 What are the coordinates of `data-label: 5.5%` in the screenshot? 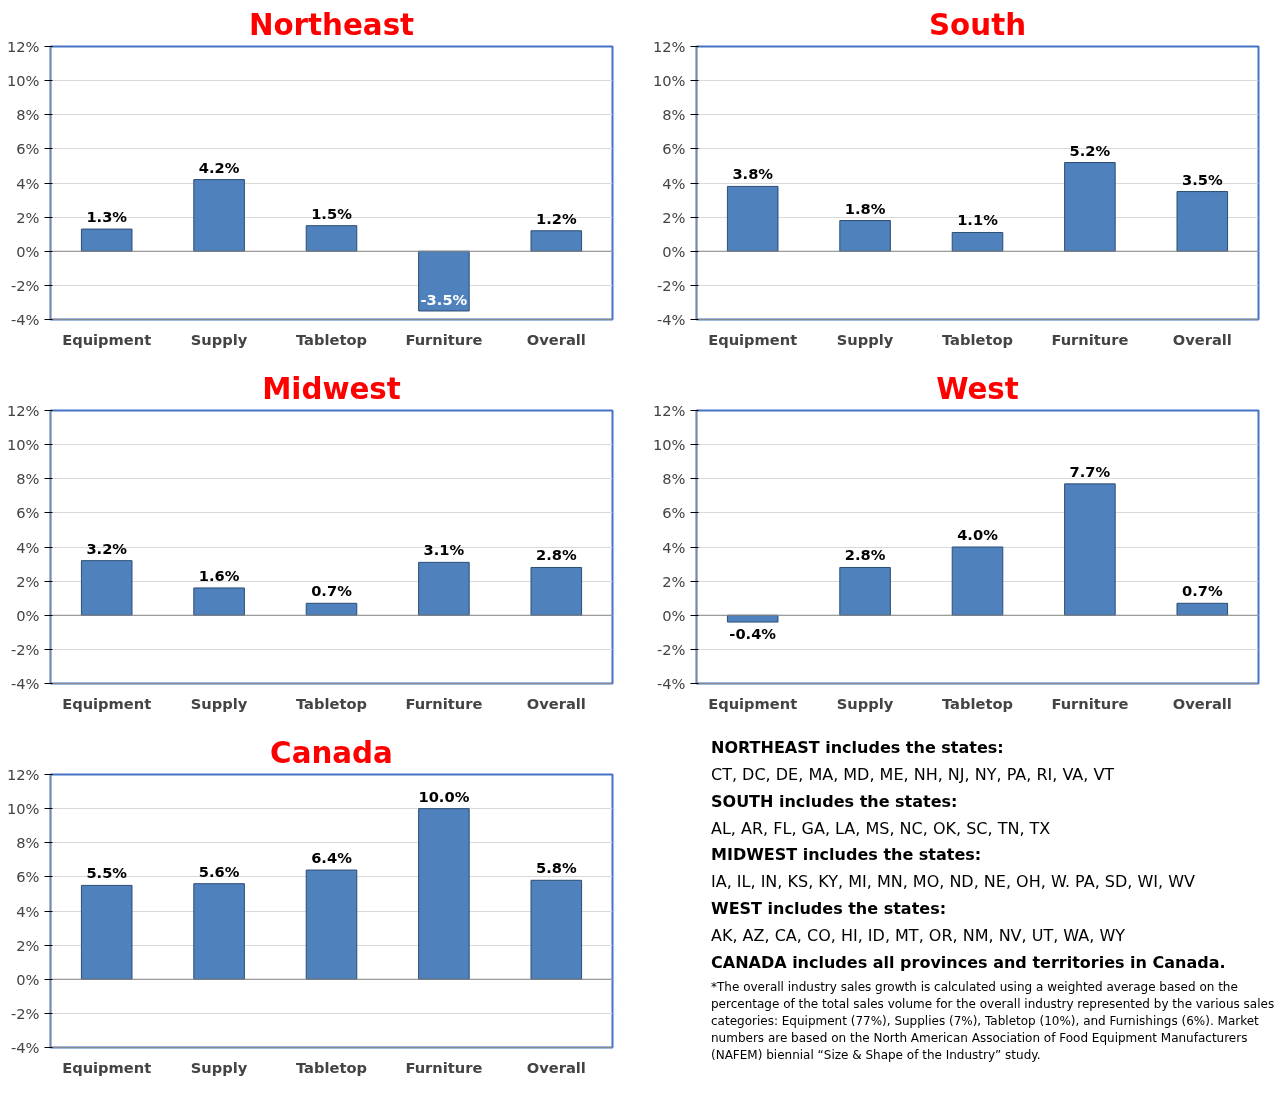 It's located at (107, 873).